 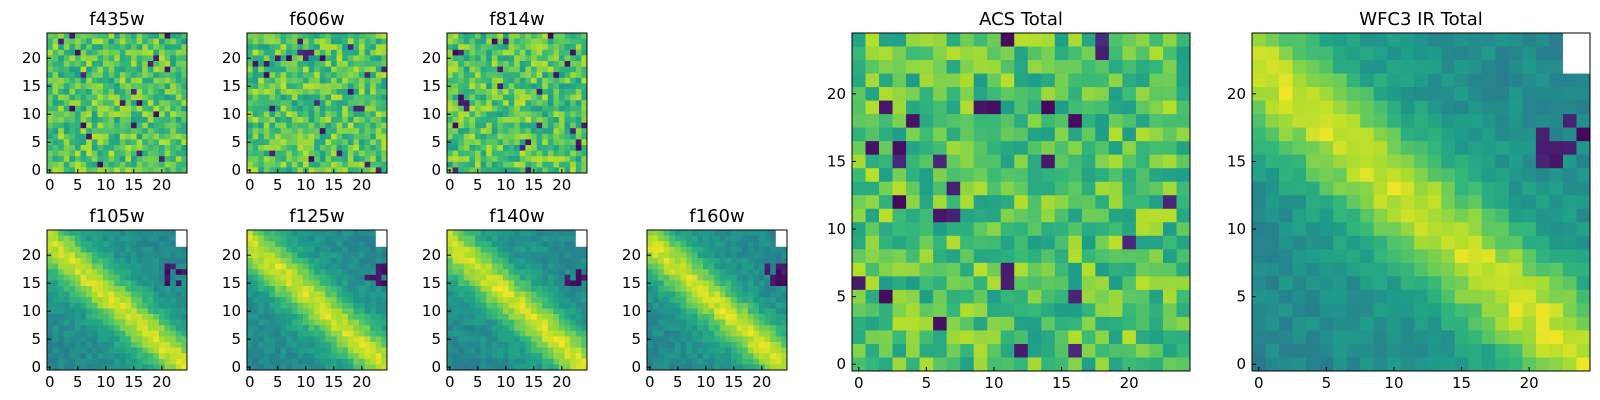 I want to click on x-tick-label: 20, so click(x=561, y=185).